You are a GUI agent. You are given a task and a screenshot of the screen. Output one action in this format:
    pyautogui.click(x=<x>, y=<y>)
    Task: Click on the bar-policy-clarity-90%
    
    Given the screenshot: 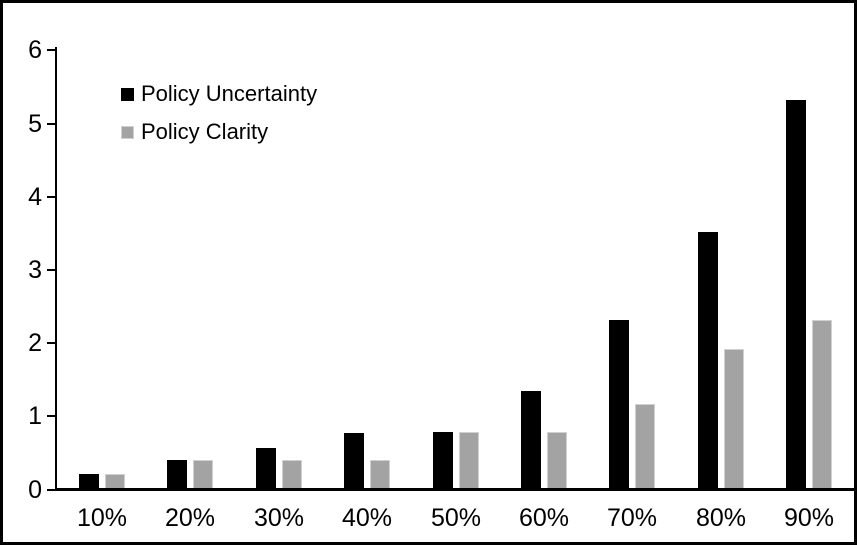 What is the action you would take?
    pyautogui.click(x=822, y=404)
    